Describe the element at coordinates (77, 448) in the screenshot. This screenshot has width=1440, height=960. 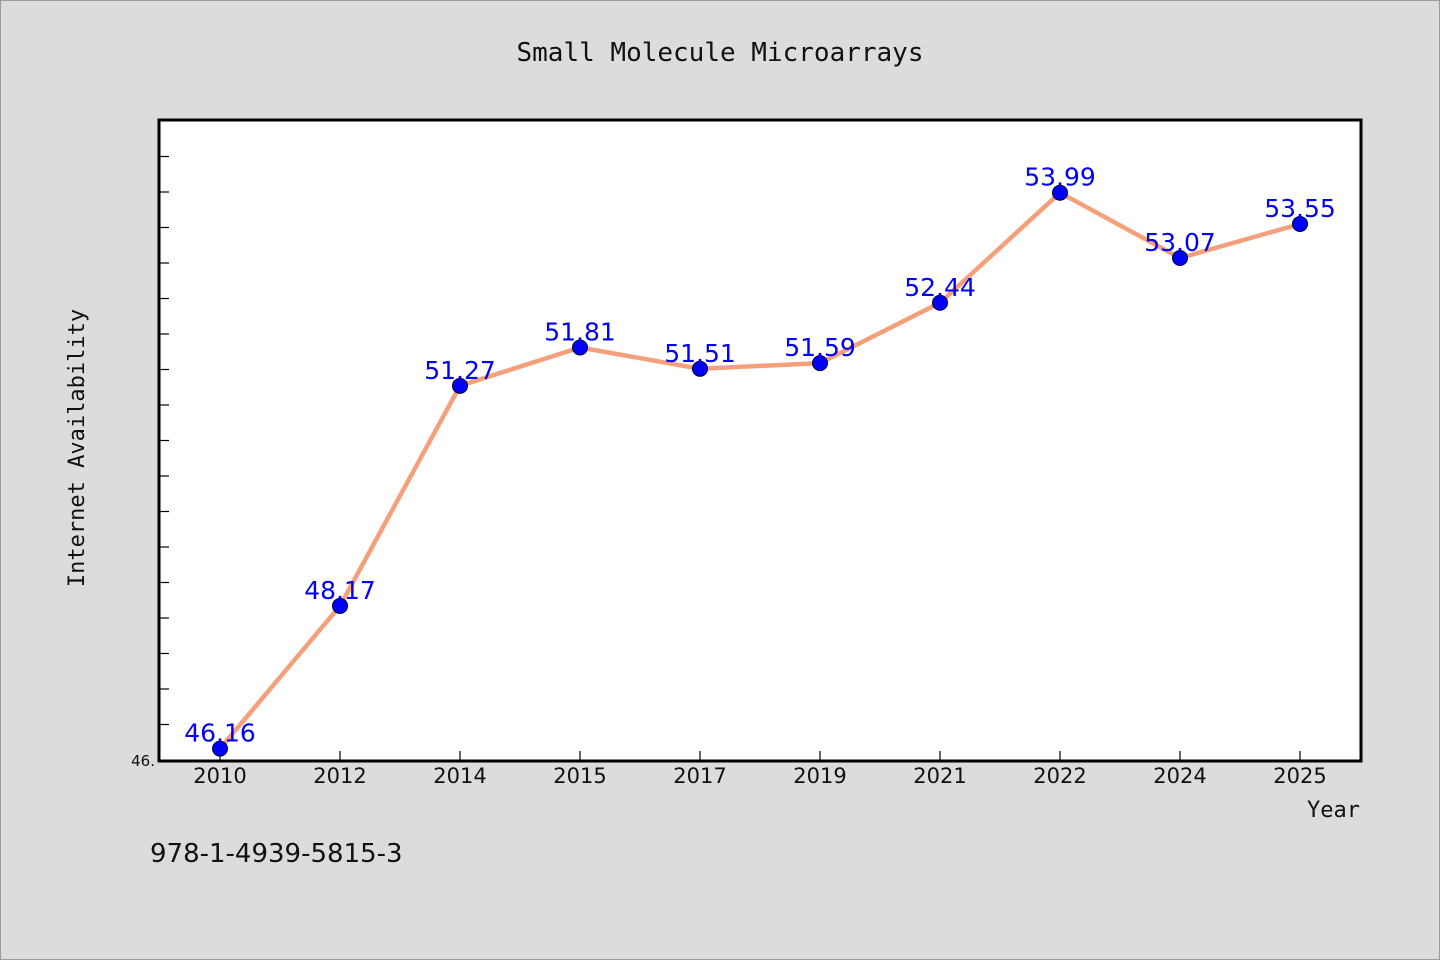
I see `y-axis-label: Internet Availability` at that location.